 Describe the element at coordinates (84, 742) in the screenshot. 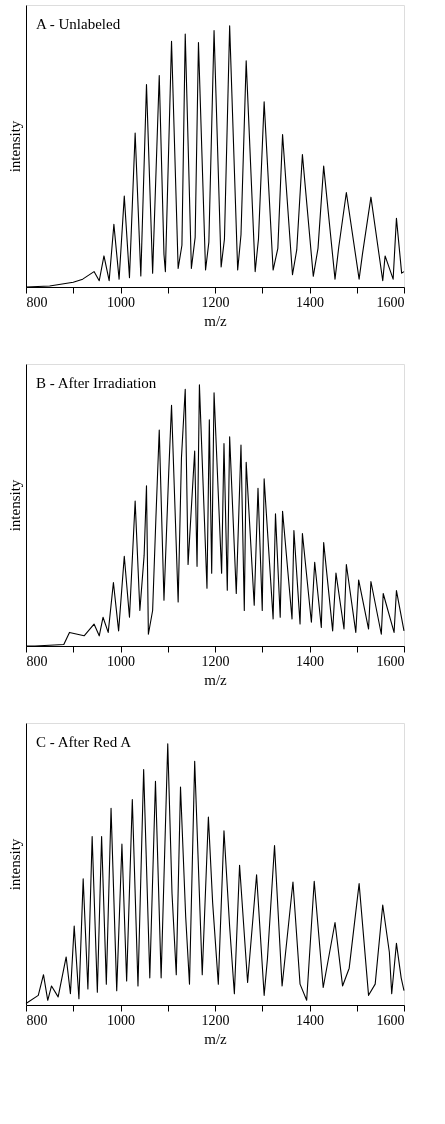

I see `chart-title: C - After Red A` at that location.